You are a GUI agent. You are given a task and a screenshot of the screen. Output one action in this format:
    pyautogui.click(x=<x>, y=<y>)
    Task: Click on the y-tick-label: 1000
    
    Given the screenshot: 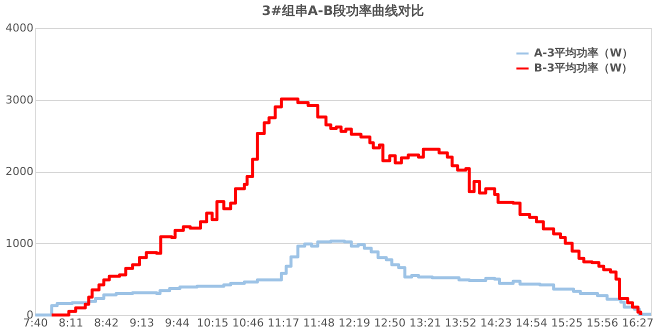 What is the action you would take?
    pyautogui.click(x=20, y=243)
    